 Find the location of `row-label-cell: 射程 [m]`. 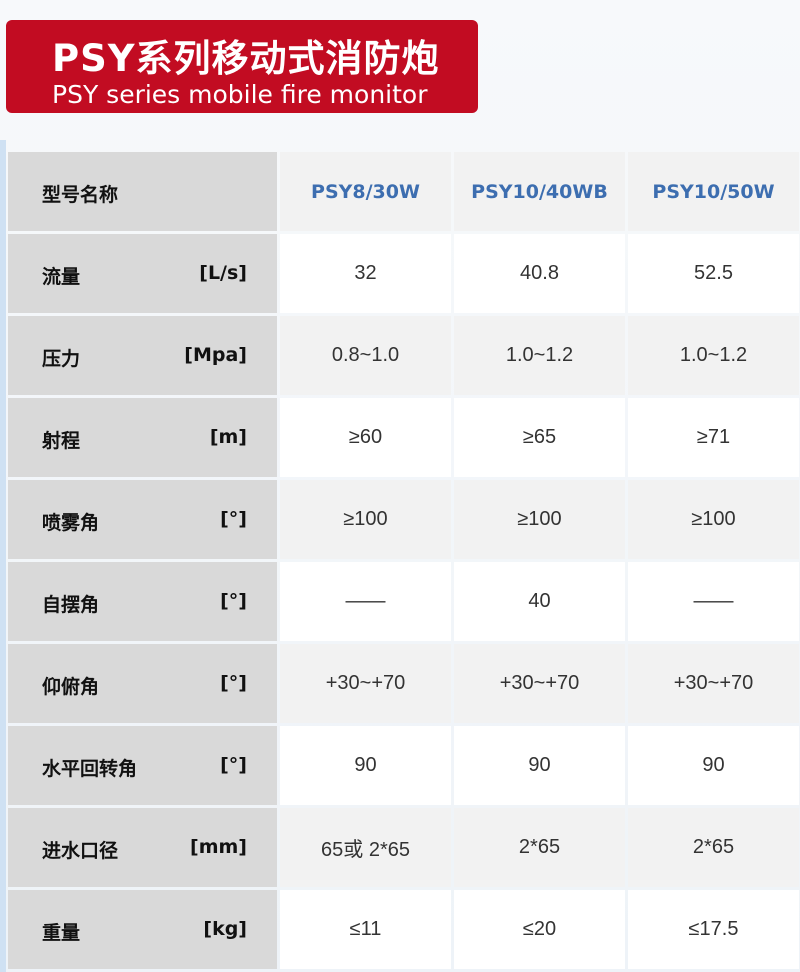

row-label-cell: 射程 [m] is located at coordinates (142, 437).